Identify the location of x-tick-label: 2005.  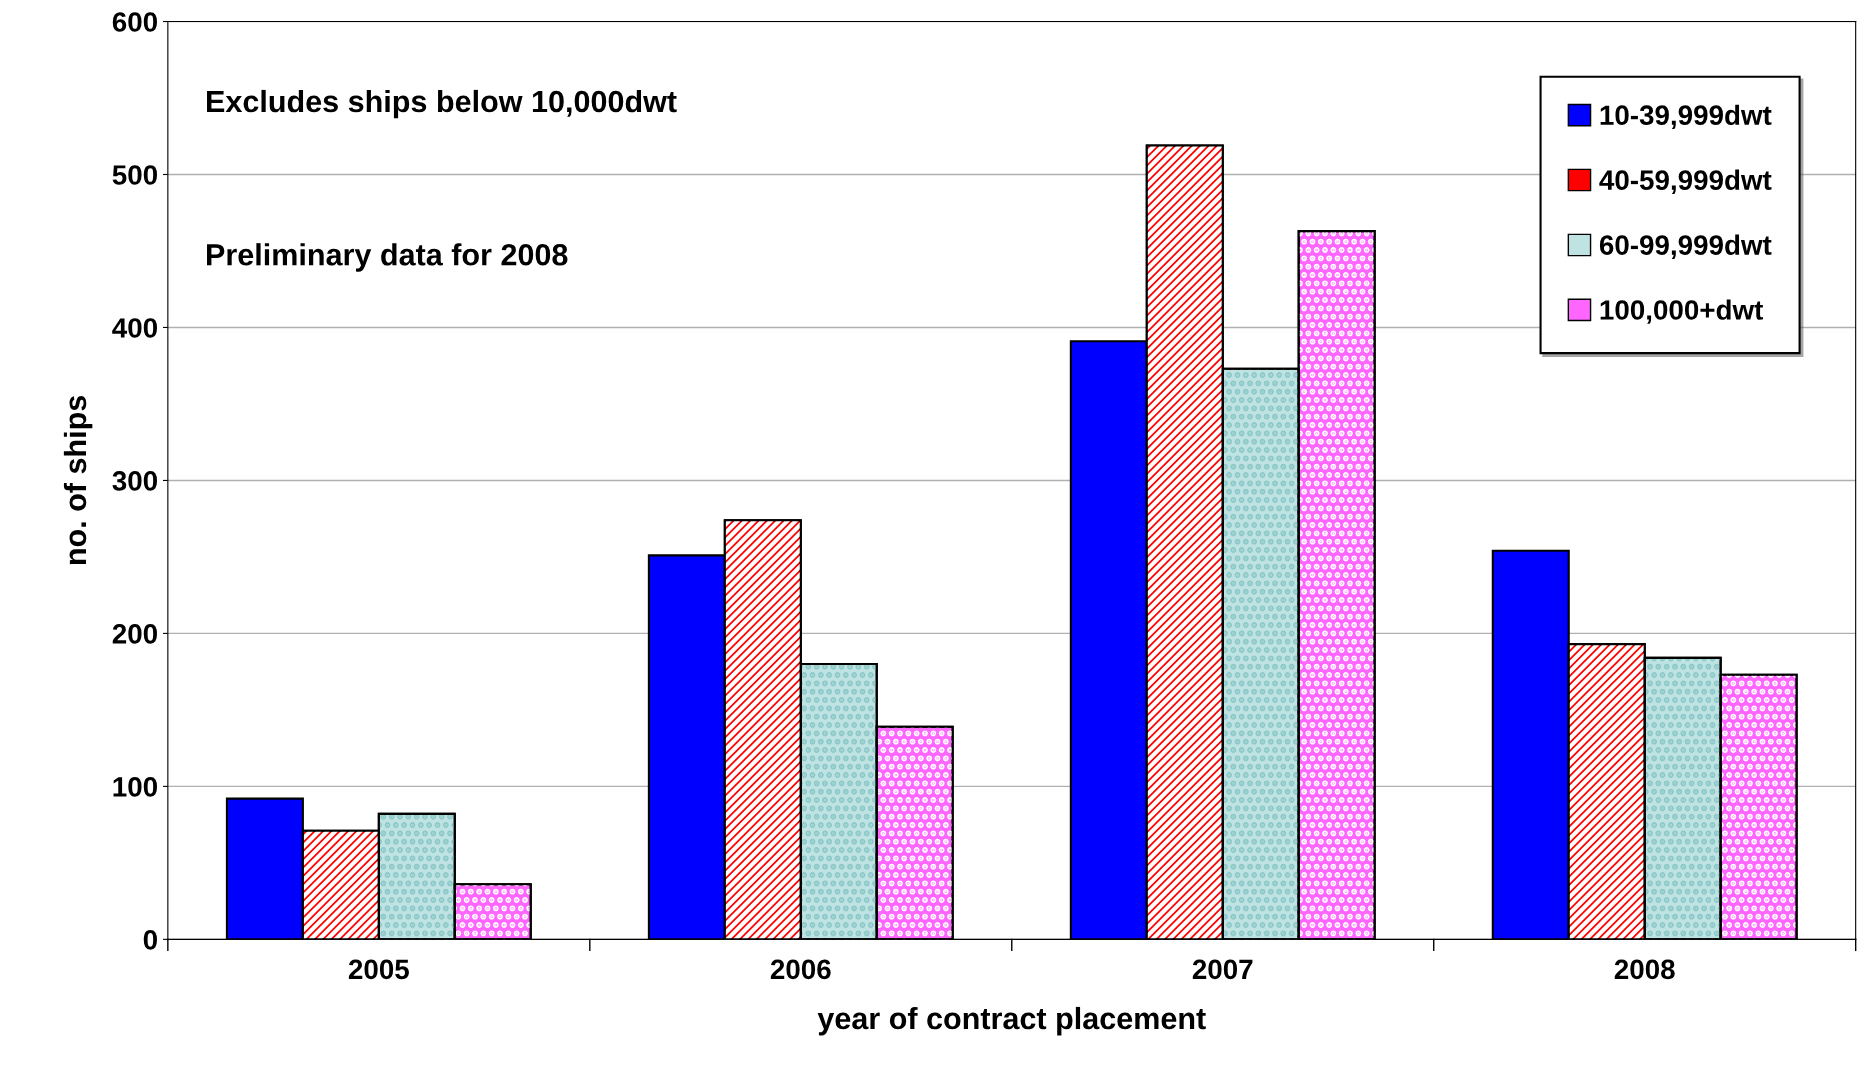
(378, 969).